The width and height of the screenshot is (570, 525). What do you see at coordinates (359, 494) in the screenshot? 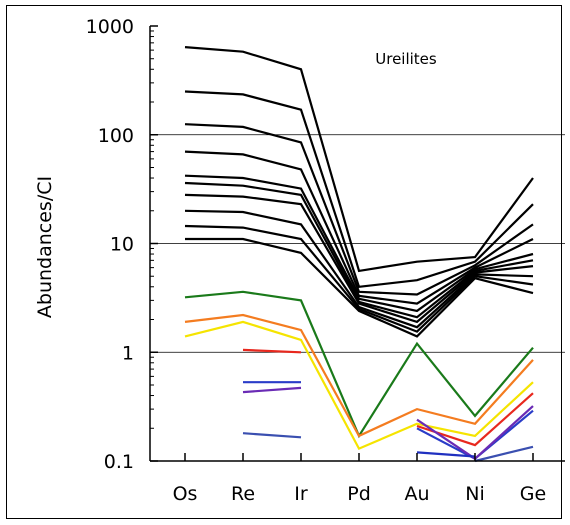
I see `x-tick-label: Pd` at bounding box center [359, 494].